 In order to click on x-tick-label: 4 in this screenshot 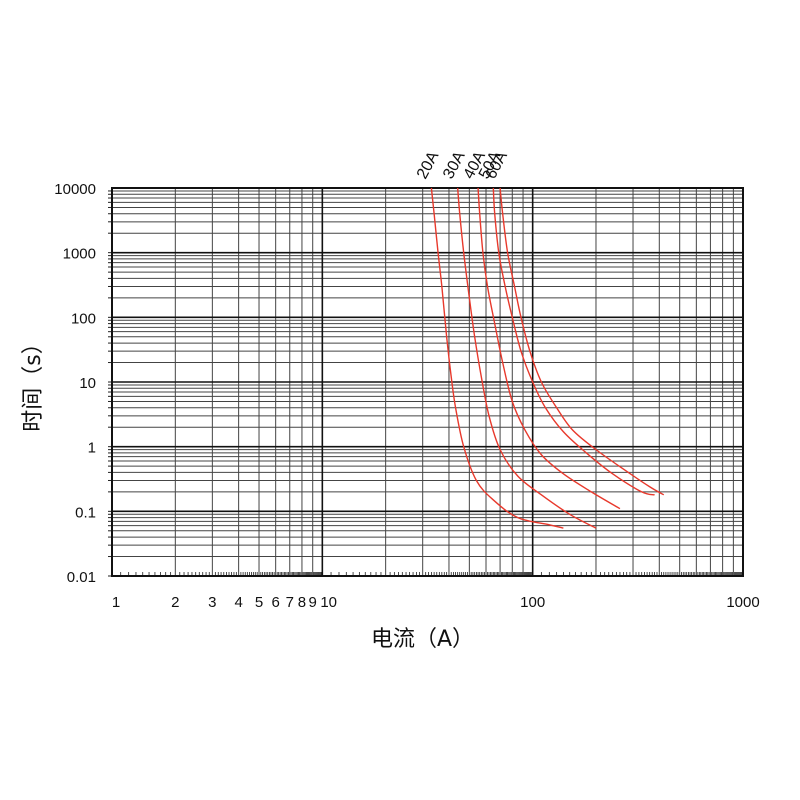, I will do `click(238, 602)`.